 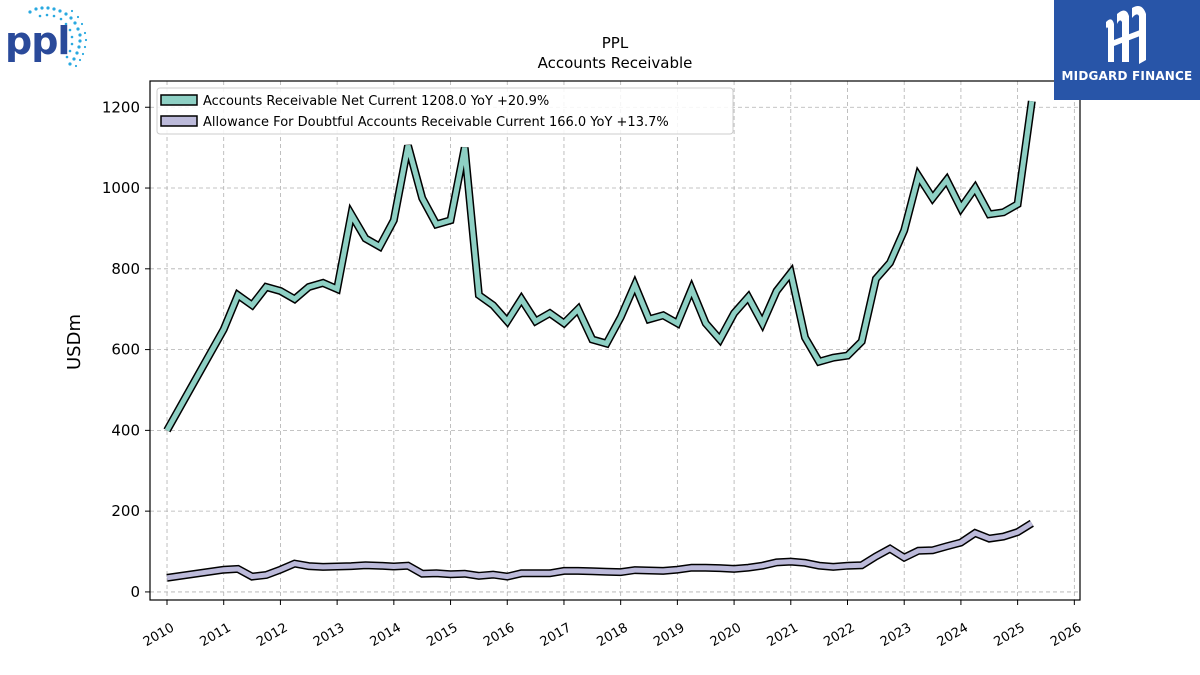 I want to click on ppl-logo-text: ppl, so click(x=37, y=41).